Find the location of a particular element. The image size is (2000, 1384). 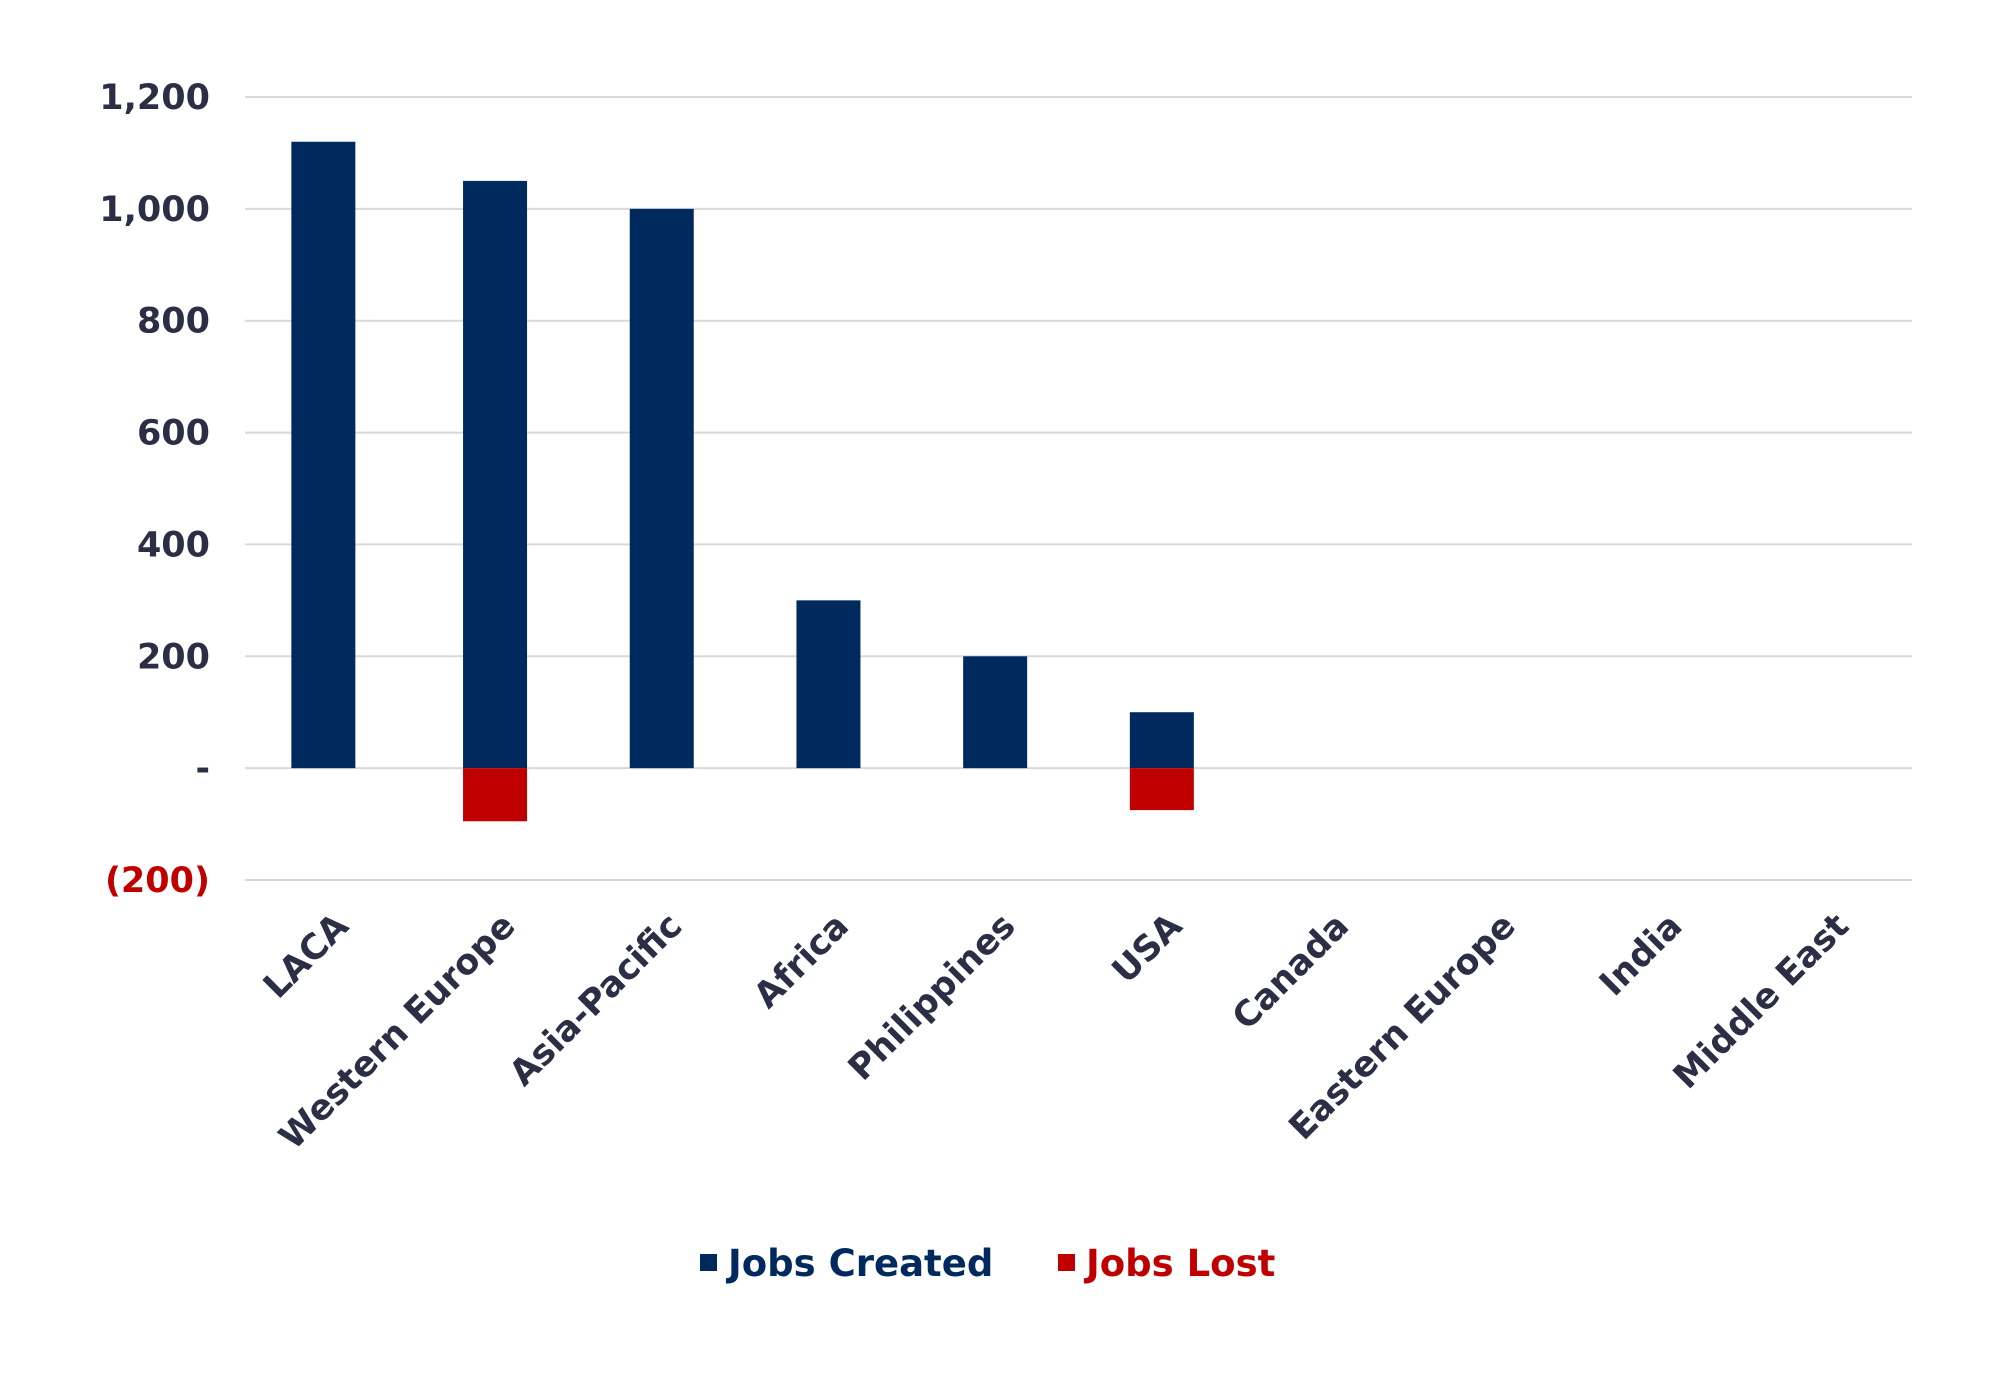

x-tick-label: USA is located at coordinates (1147, 948).